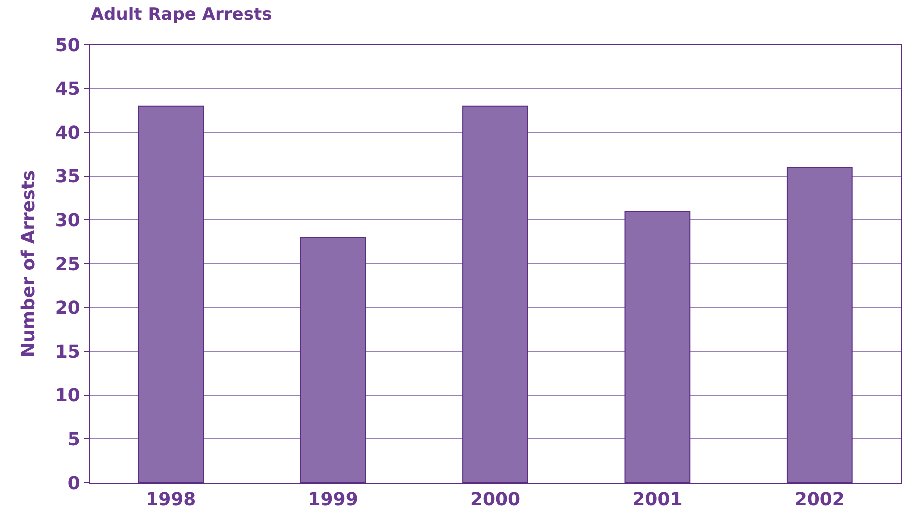  I want to click on y-tick-label: 30, so click(67, 221).